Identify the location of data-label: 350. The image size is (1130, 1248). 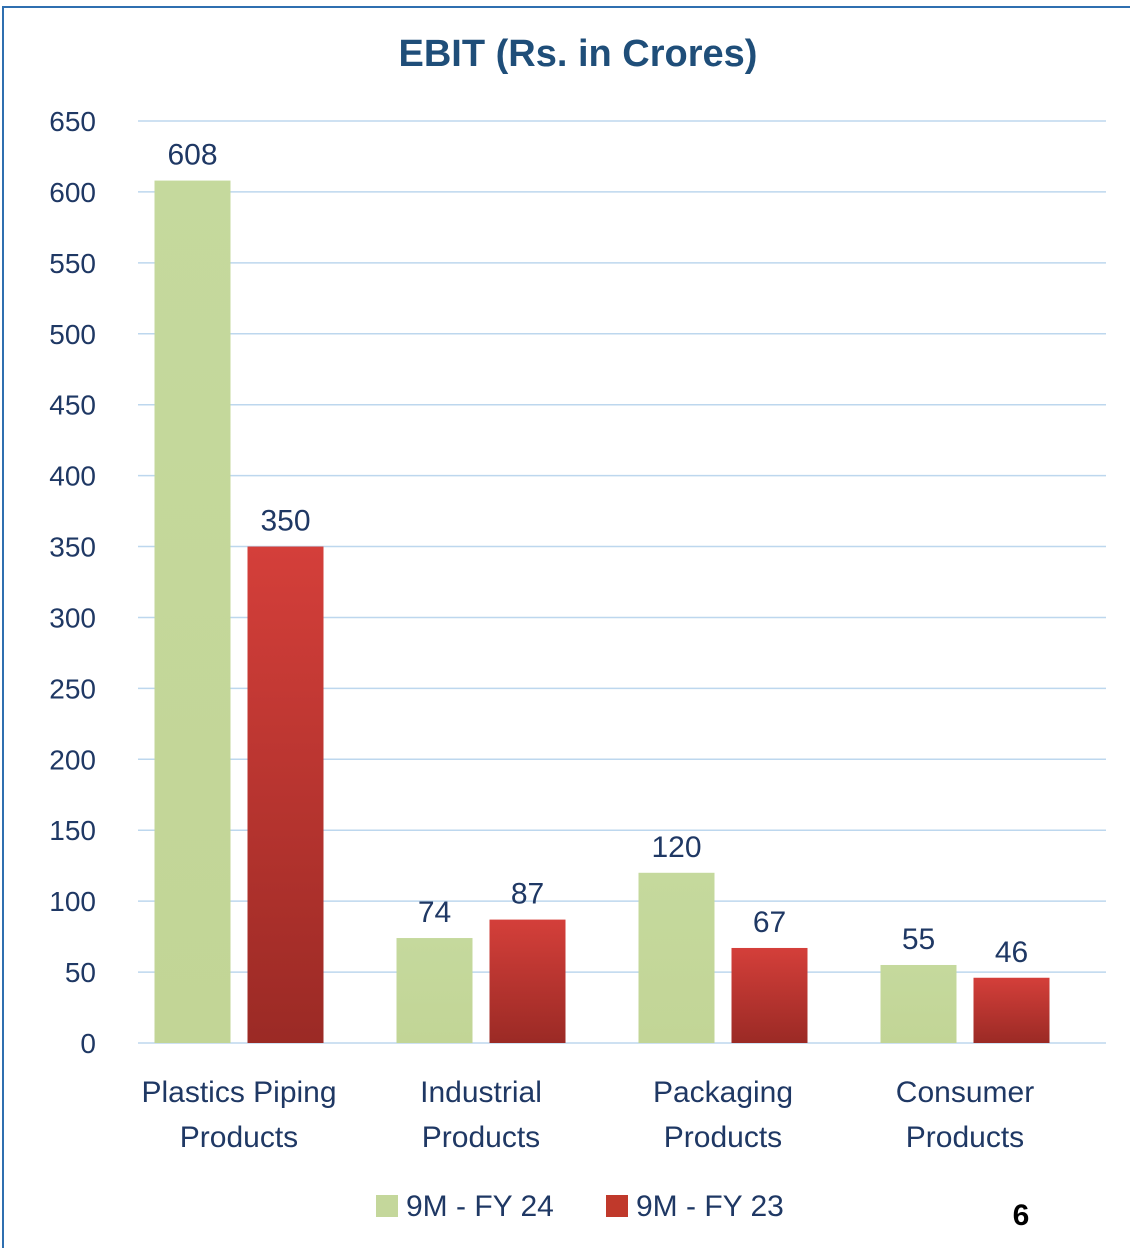
(285, 521).